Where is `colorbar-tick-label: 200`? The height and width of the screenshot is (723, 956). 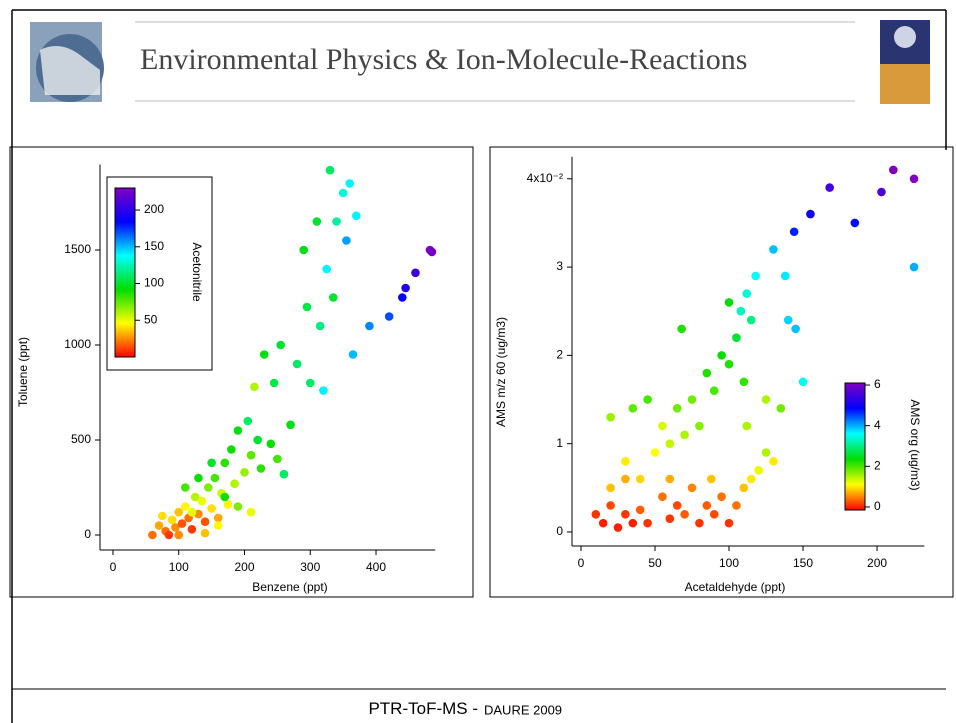 colorbar-tick-label: 200 is located at coordinates (154, 209).